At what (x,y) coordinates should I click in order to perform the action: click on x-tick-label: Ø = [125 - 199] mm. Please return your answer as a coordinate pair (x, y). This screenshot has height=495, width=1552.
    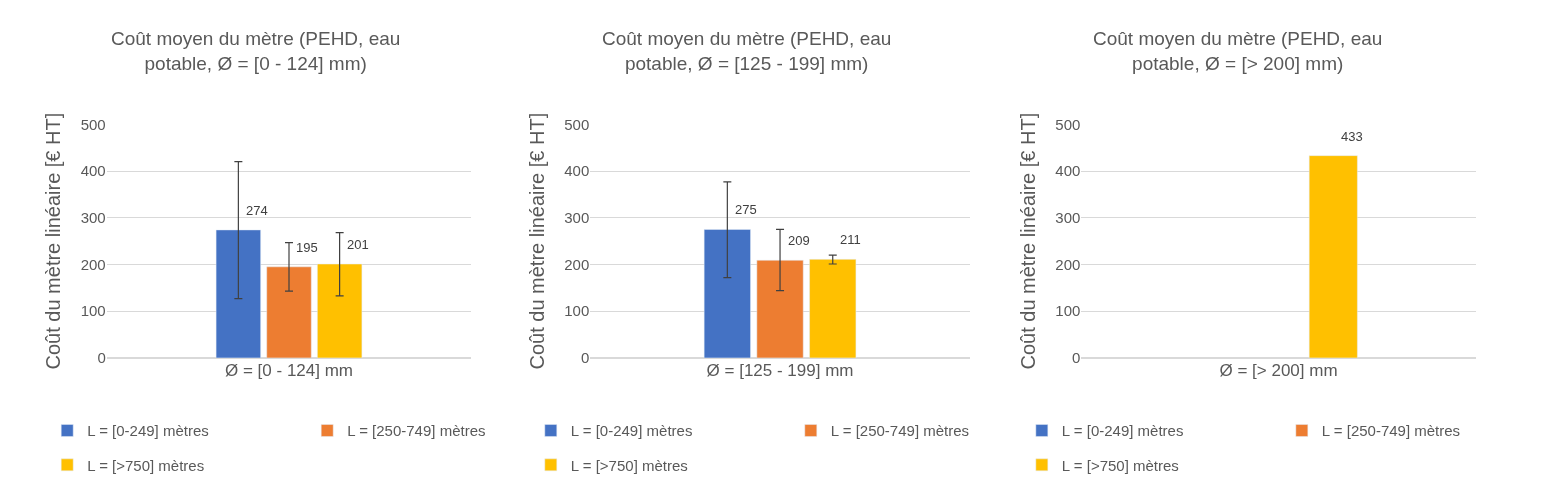
    Looking at the image, I should click on (780, 370).